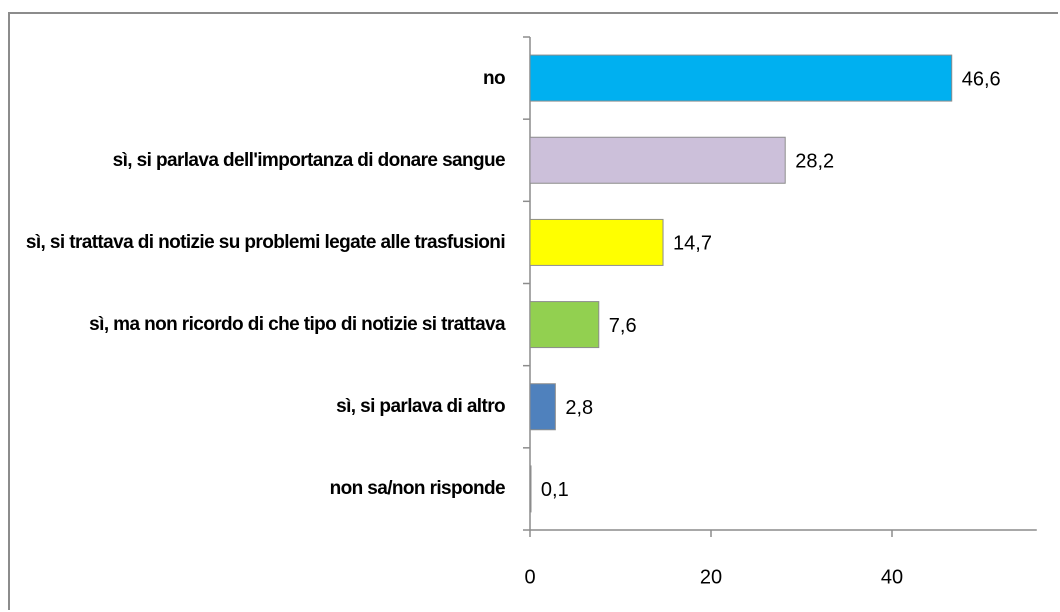 The width and height of the screenshot is (1060, 612). I want to click on x-tick-label: 0, so click(529, 577).